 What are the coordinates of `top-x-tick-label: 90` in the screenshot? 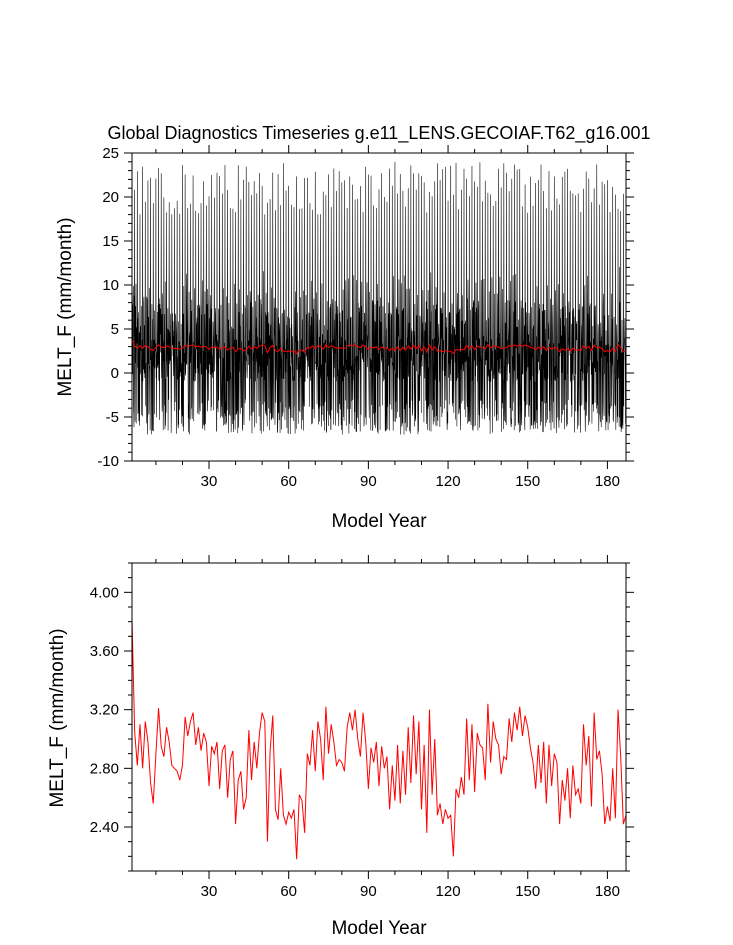 It's located at (368, 481).